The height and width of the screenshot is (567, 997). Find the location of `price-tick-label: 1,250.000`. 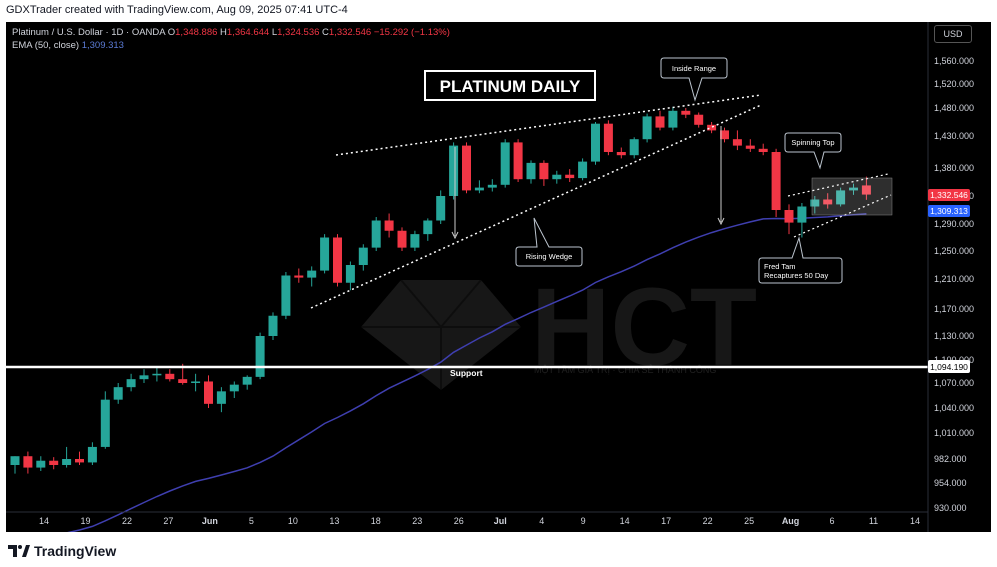

price-tick-label: 1,250.000 is located at coordinates (954, 251).